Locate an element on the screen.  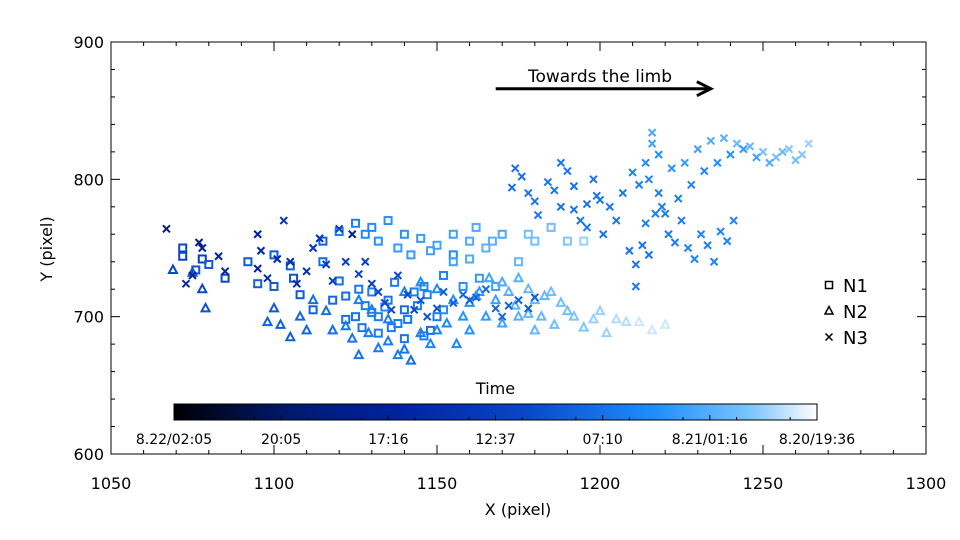
y-tick-label: 800 is located at coordinates (88, 179).